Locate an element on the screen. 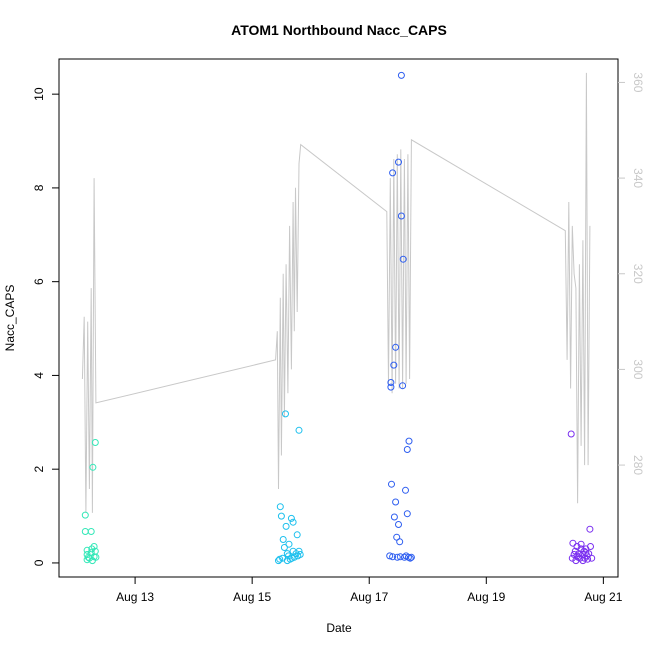 Image resolution: width=650 pixels, height=650 pixels. y-axis-label: Nacc_CAPS is located at coordinates (10, 318).